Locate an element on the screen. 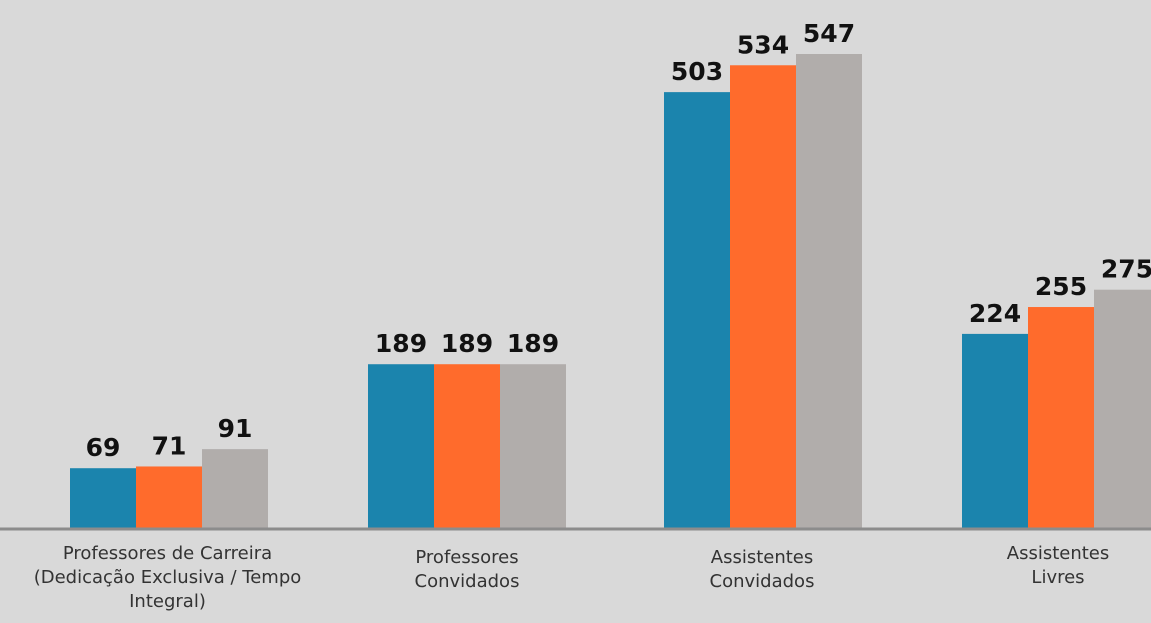 This screenshot has width=1151, height=623. category-label-assistentes-livres: Assistentes Livres is located at coordinates (1058, 565).